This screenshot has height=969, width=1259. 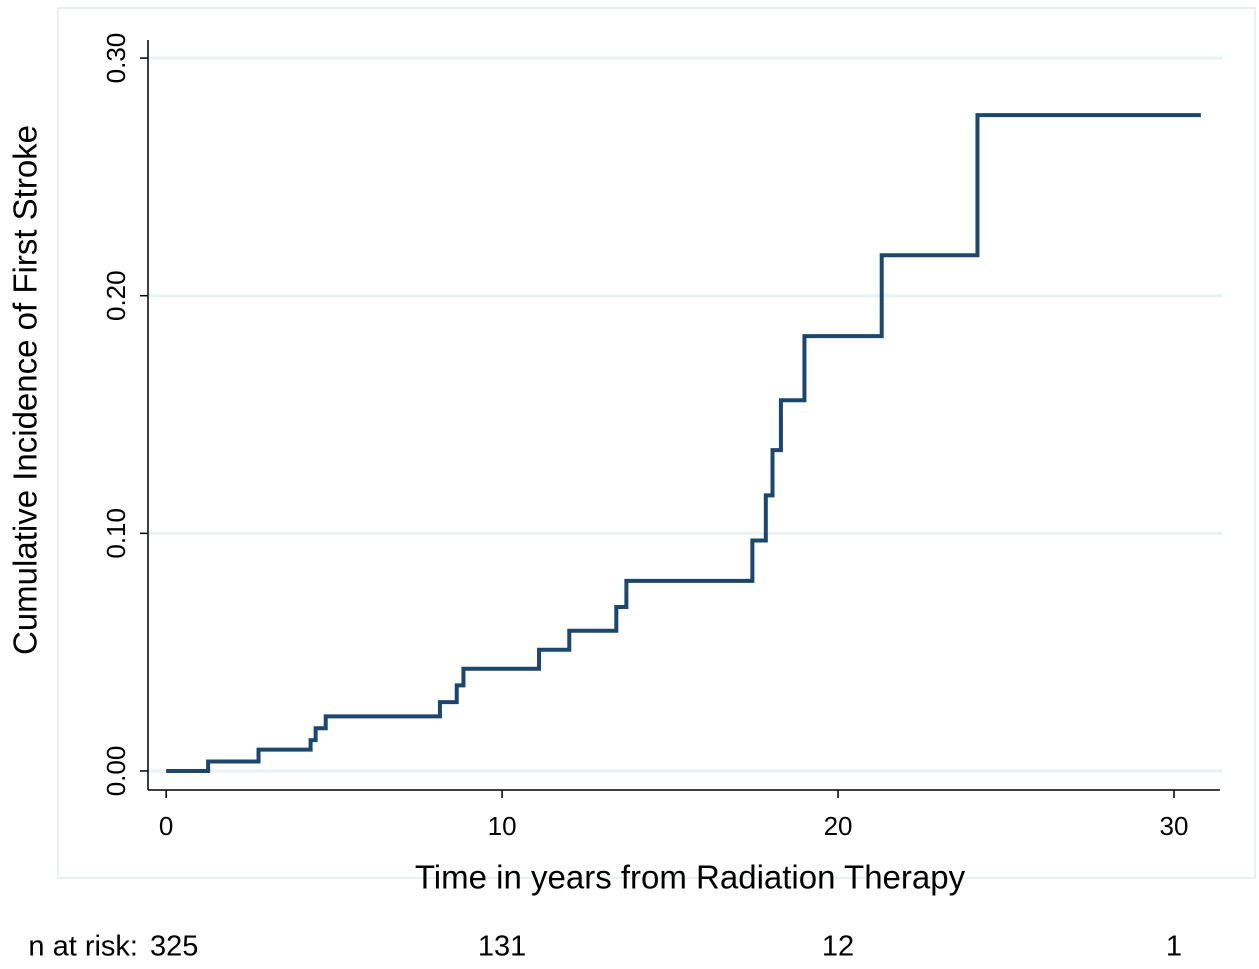 I want to click on x-tick-label: 20, so click(x=838, y=826).